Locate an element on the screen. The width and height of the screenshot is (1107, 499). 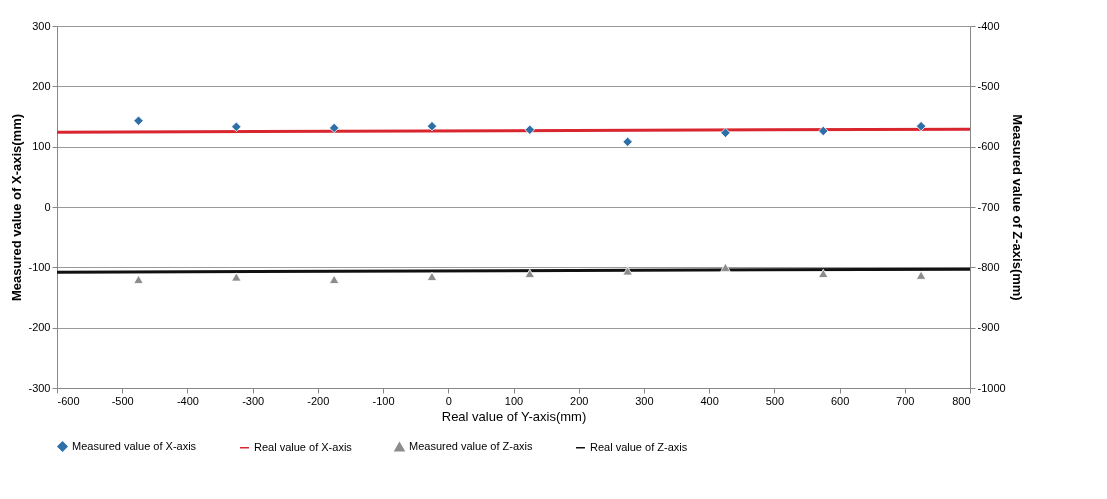
y-tick-label: 300 is located at coordinates (41, 25).